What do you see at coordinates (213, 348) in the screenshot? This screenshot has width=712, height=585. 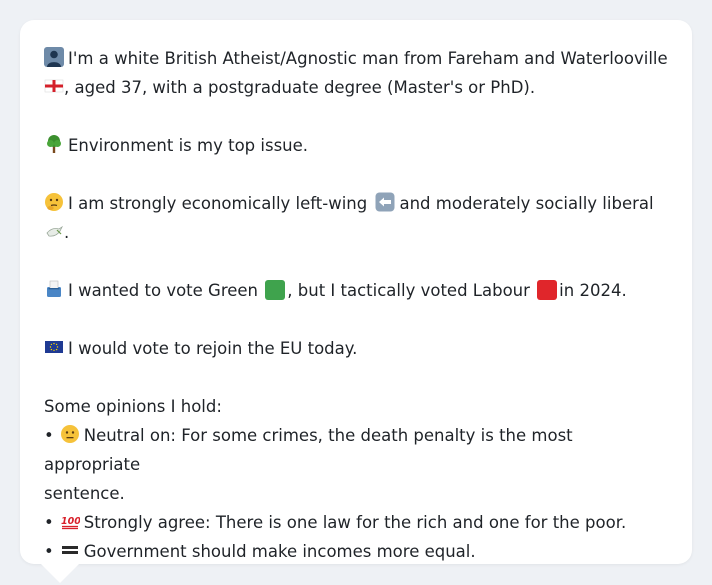 I see `eu-text: I would vote to rejoin the EU today.` at bounding box center [213, 348].